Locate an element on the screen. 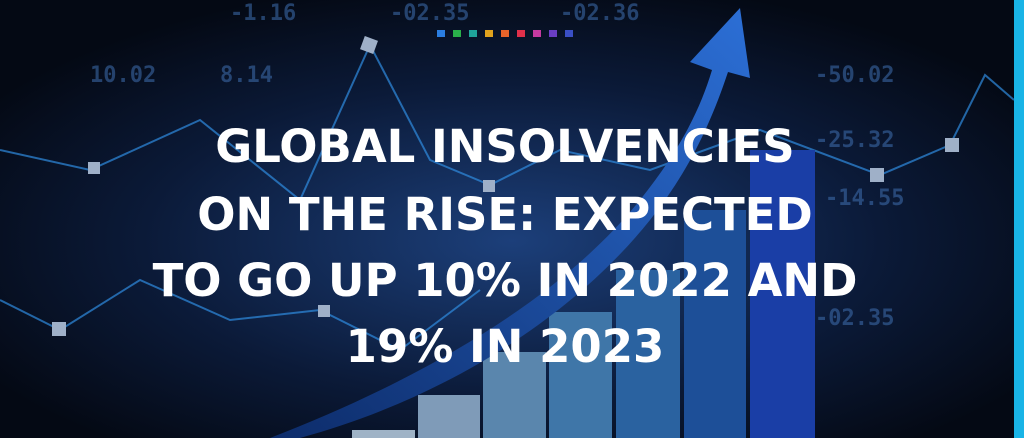 The height and width of the screenshot is (438, 1024). background-label: 8.14 is located at coordinates (246, 75).